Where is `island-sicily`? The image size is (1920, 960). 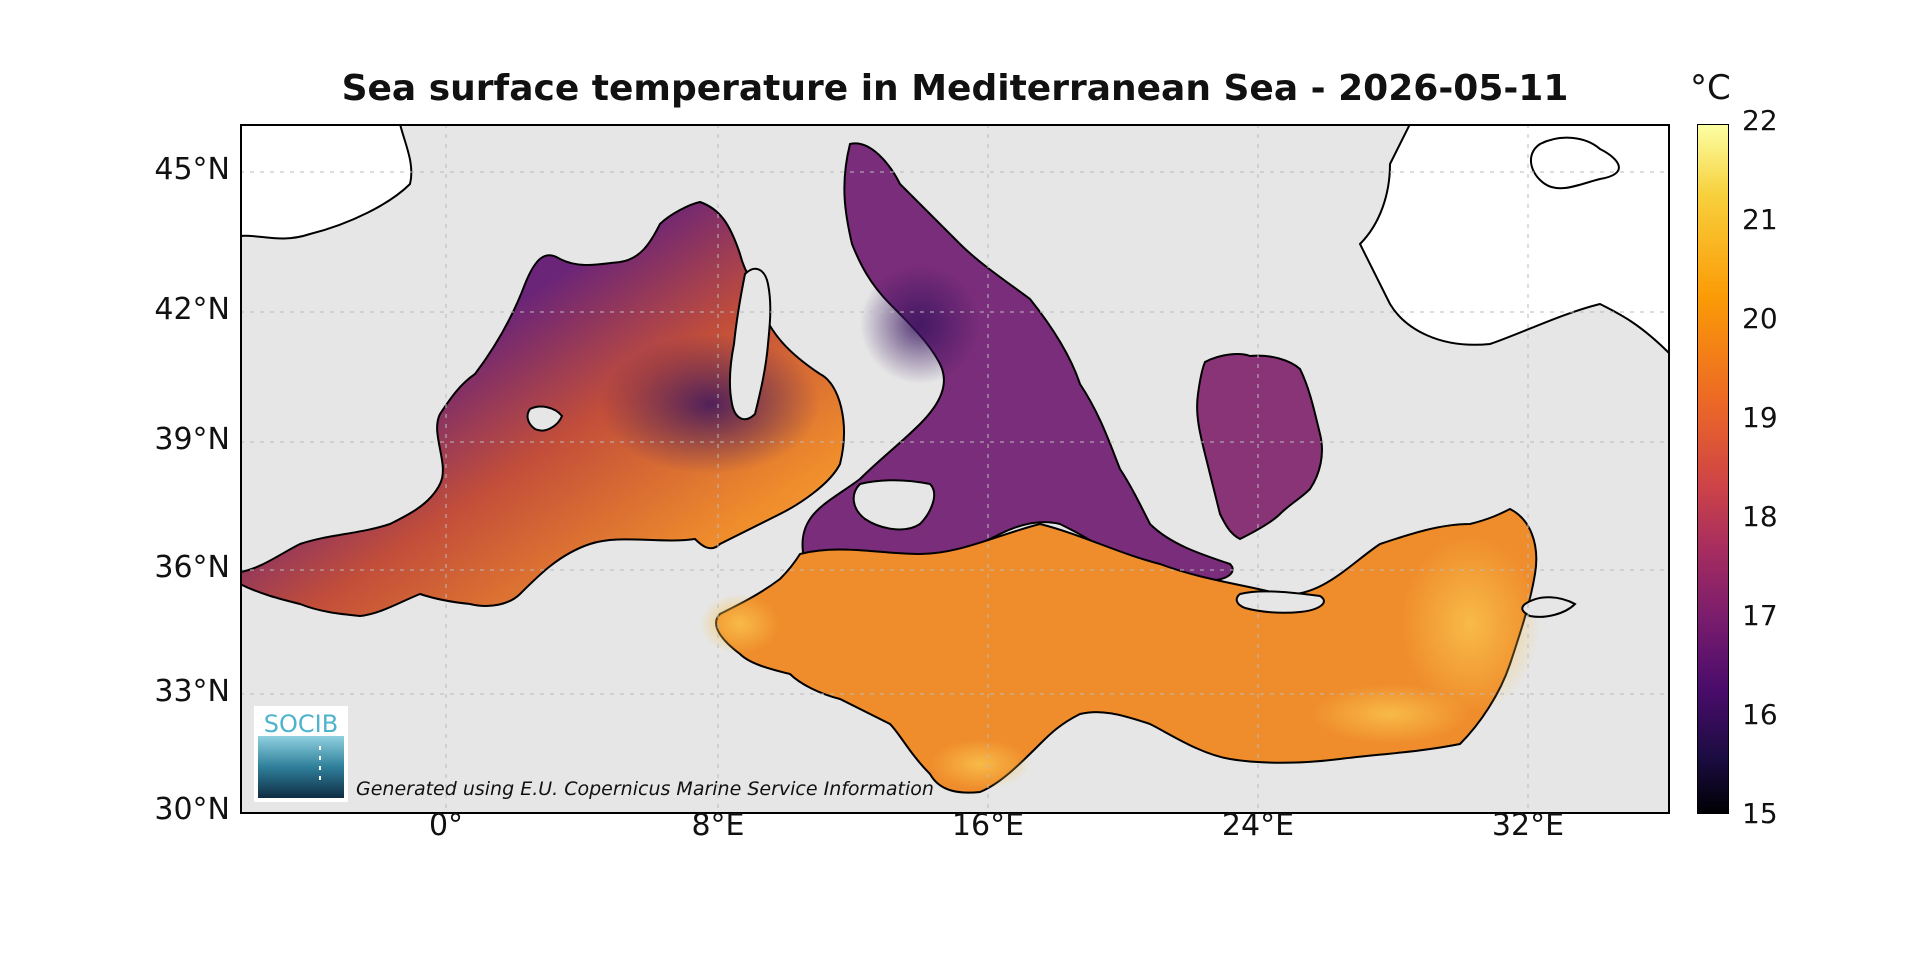 island-sicily is located at coordinates (894, 505).